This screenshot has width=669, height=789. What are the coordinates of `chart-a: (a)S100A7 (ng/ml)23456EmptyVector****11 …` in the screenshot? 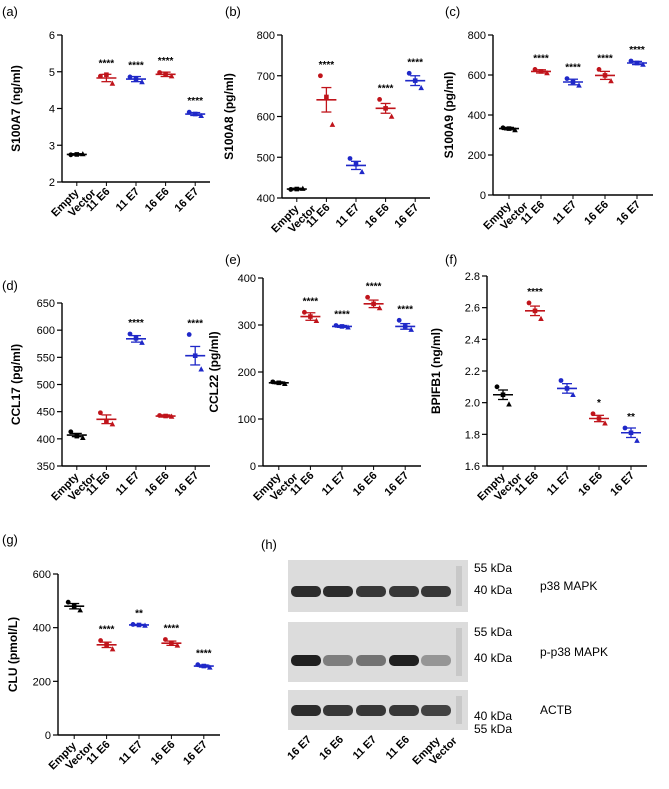 It's located at (106, 111).